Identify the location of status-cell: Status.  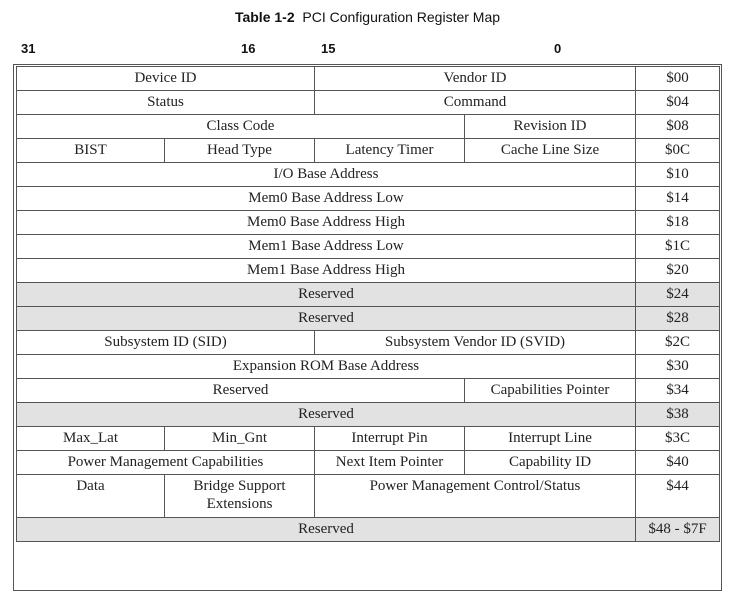
(165, 102).